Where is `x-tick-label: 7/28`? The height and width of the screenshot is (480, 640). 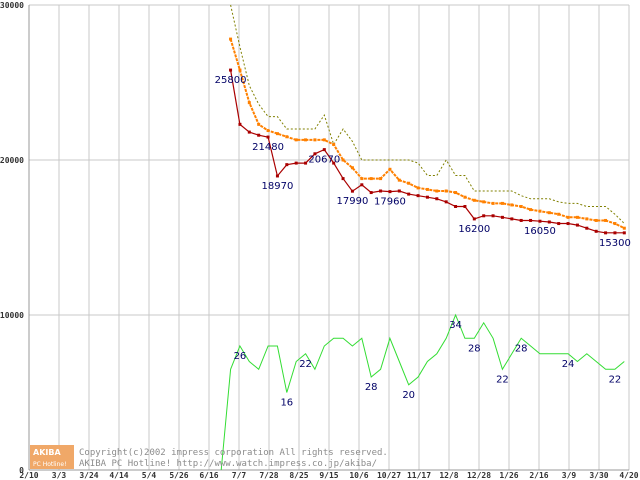
x-tick-label: 7/28 is located at coordinates (268, 475).